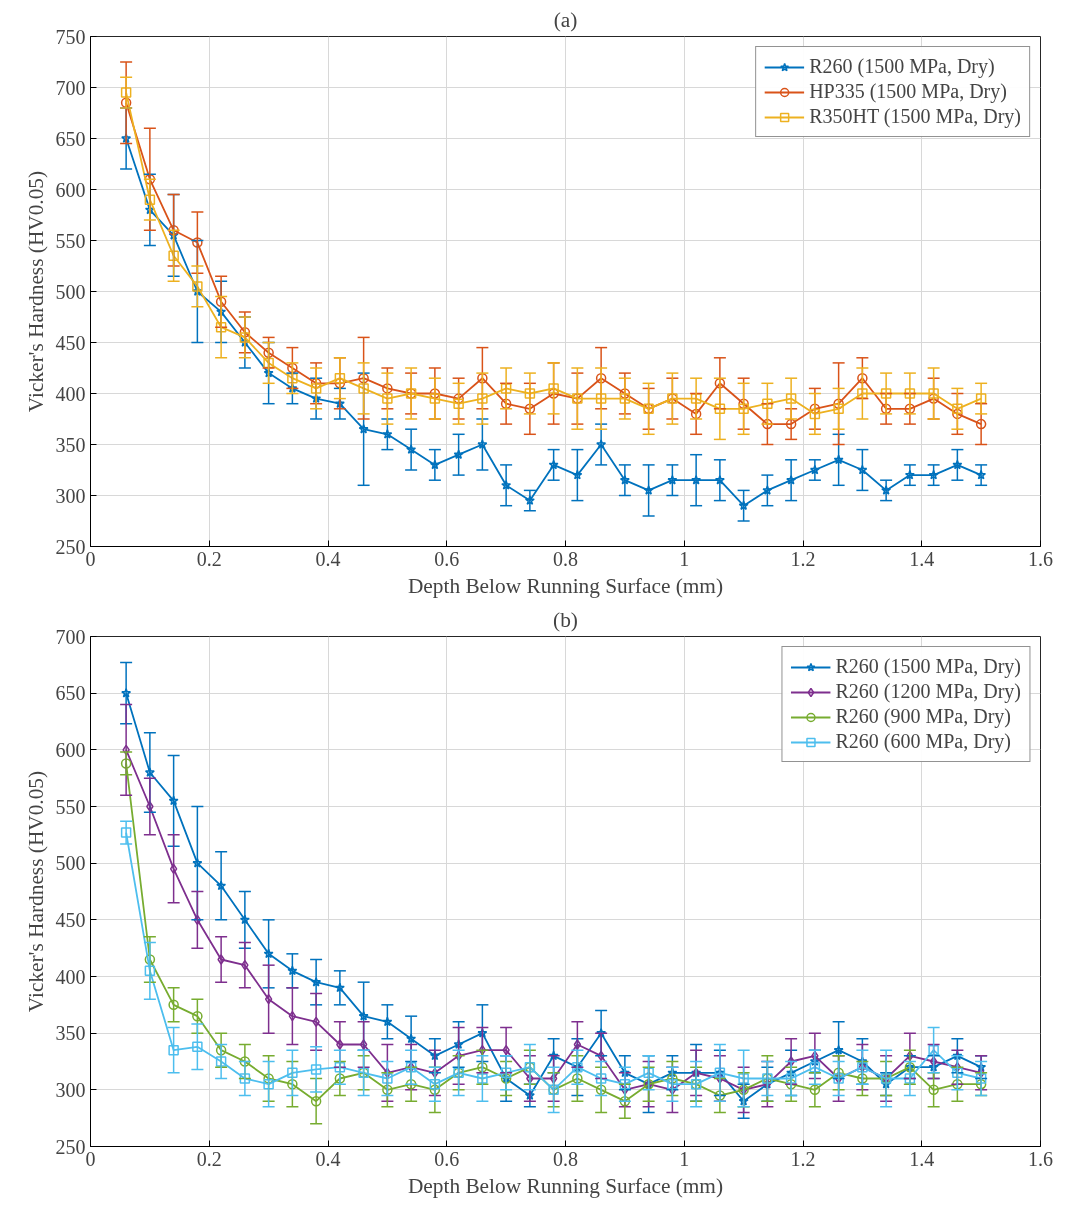  What do you see at coordinates (908, 91) in the screenshot?
I see `legend-label: HP335 (1500 MPa, Dry)` at bounding box center [908, 91].